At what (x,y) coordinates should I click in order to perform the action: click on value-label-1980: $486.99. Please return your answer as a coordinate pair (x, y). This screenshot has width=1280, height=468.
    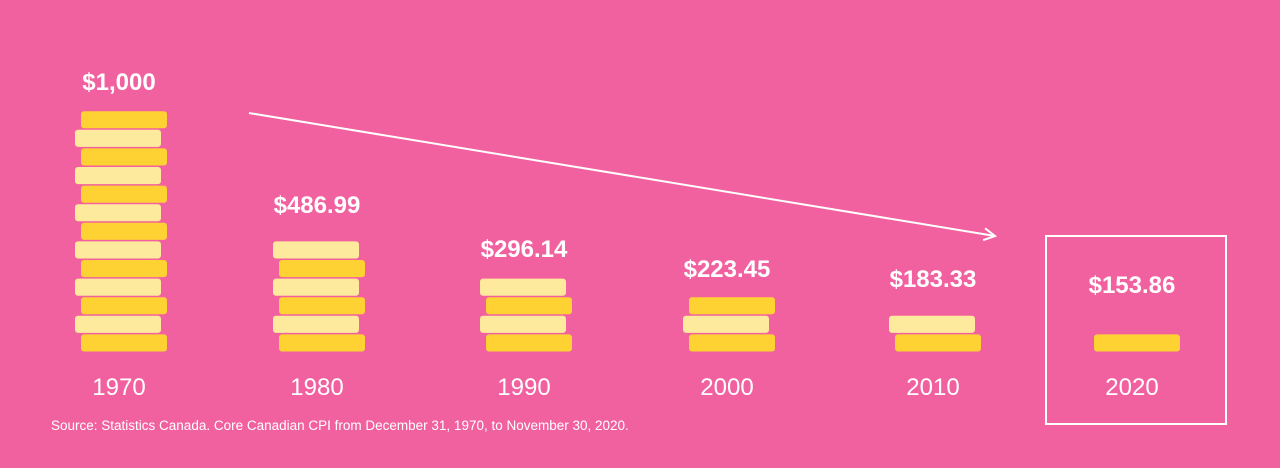
    Looking at the image, I should click on (317, 205).